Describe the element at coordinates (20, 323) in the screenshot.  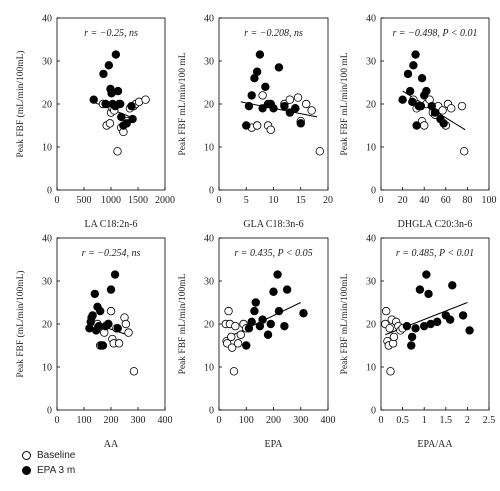
I see `chart-4-y-axis-label: Peak FBF (mL/min/100mL)` at that location.